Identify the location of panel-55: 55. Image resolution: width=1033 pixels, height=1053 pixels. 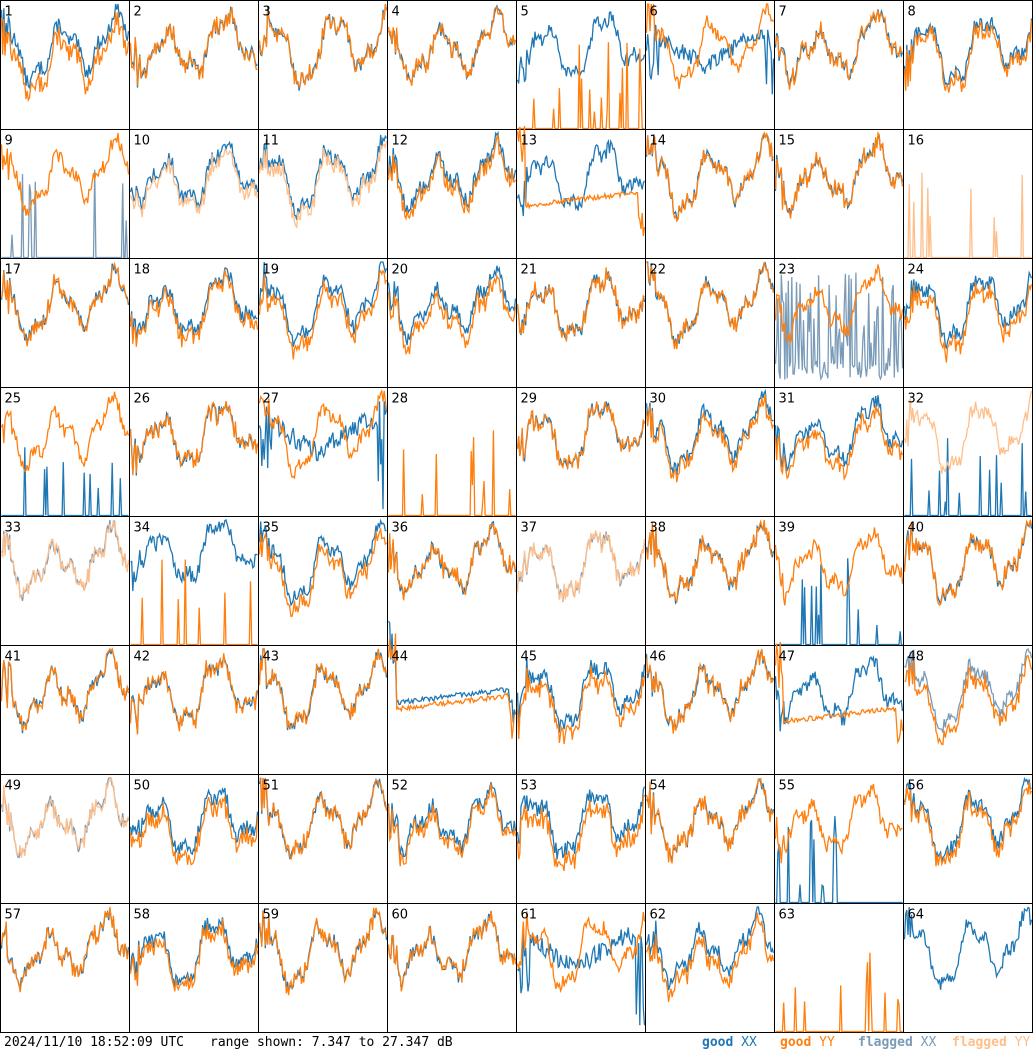
(839, 839).